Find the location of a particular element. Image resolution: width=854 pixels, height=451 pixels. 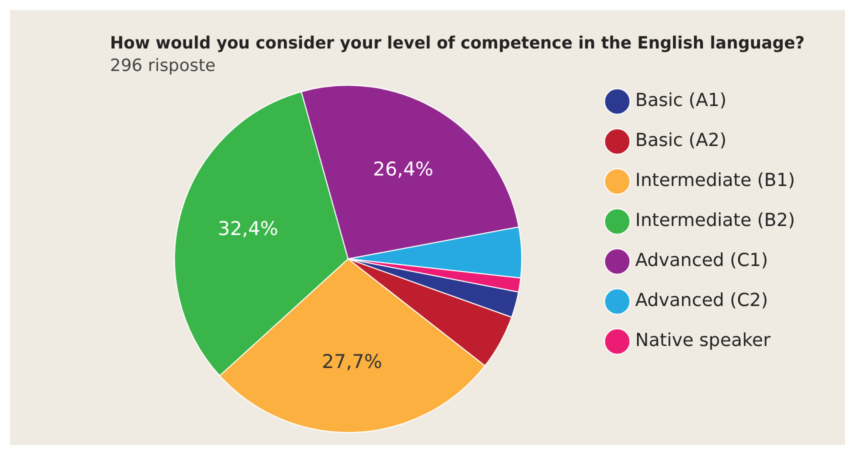

data-label: 27,7% is located at coordinates (352, 361).